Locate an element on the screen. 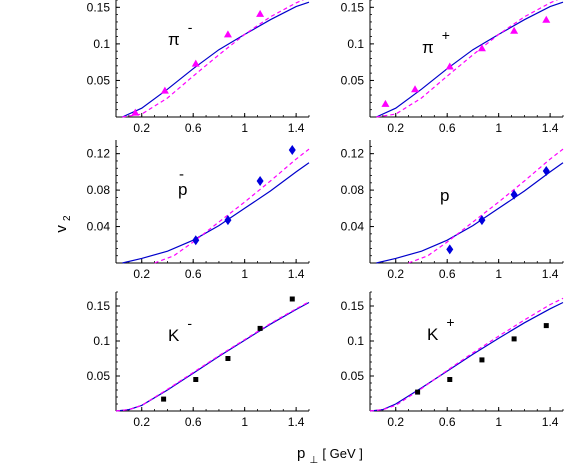 The width and height of the screenshot is (572, 471). y-tick-label: 0.04 is located at coordinates (353, 227).